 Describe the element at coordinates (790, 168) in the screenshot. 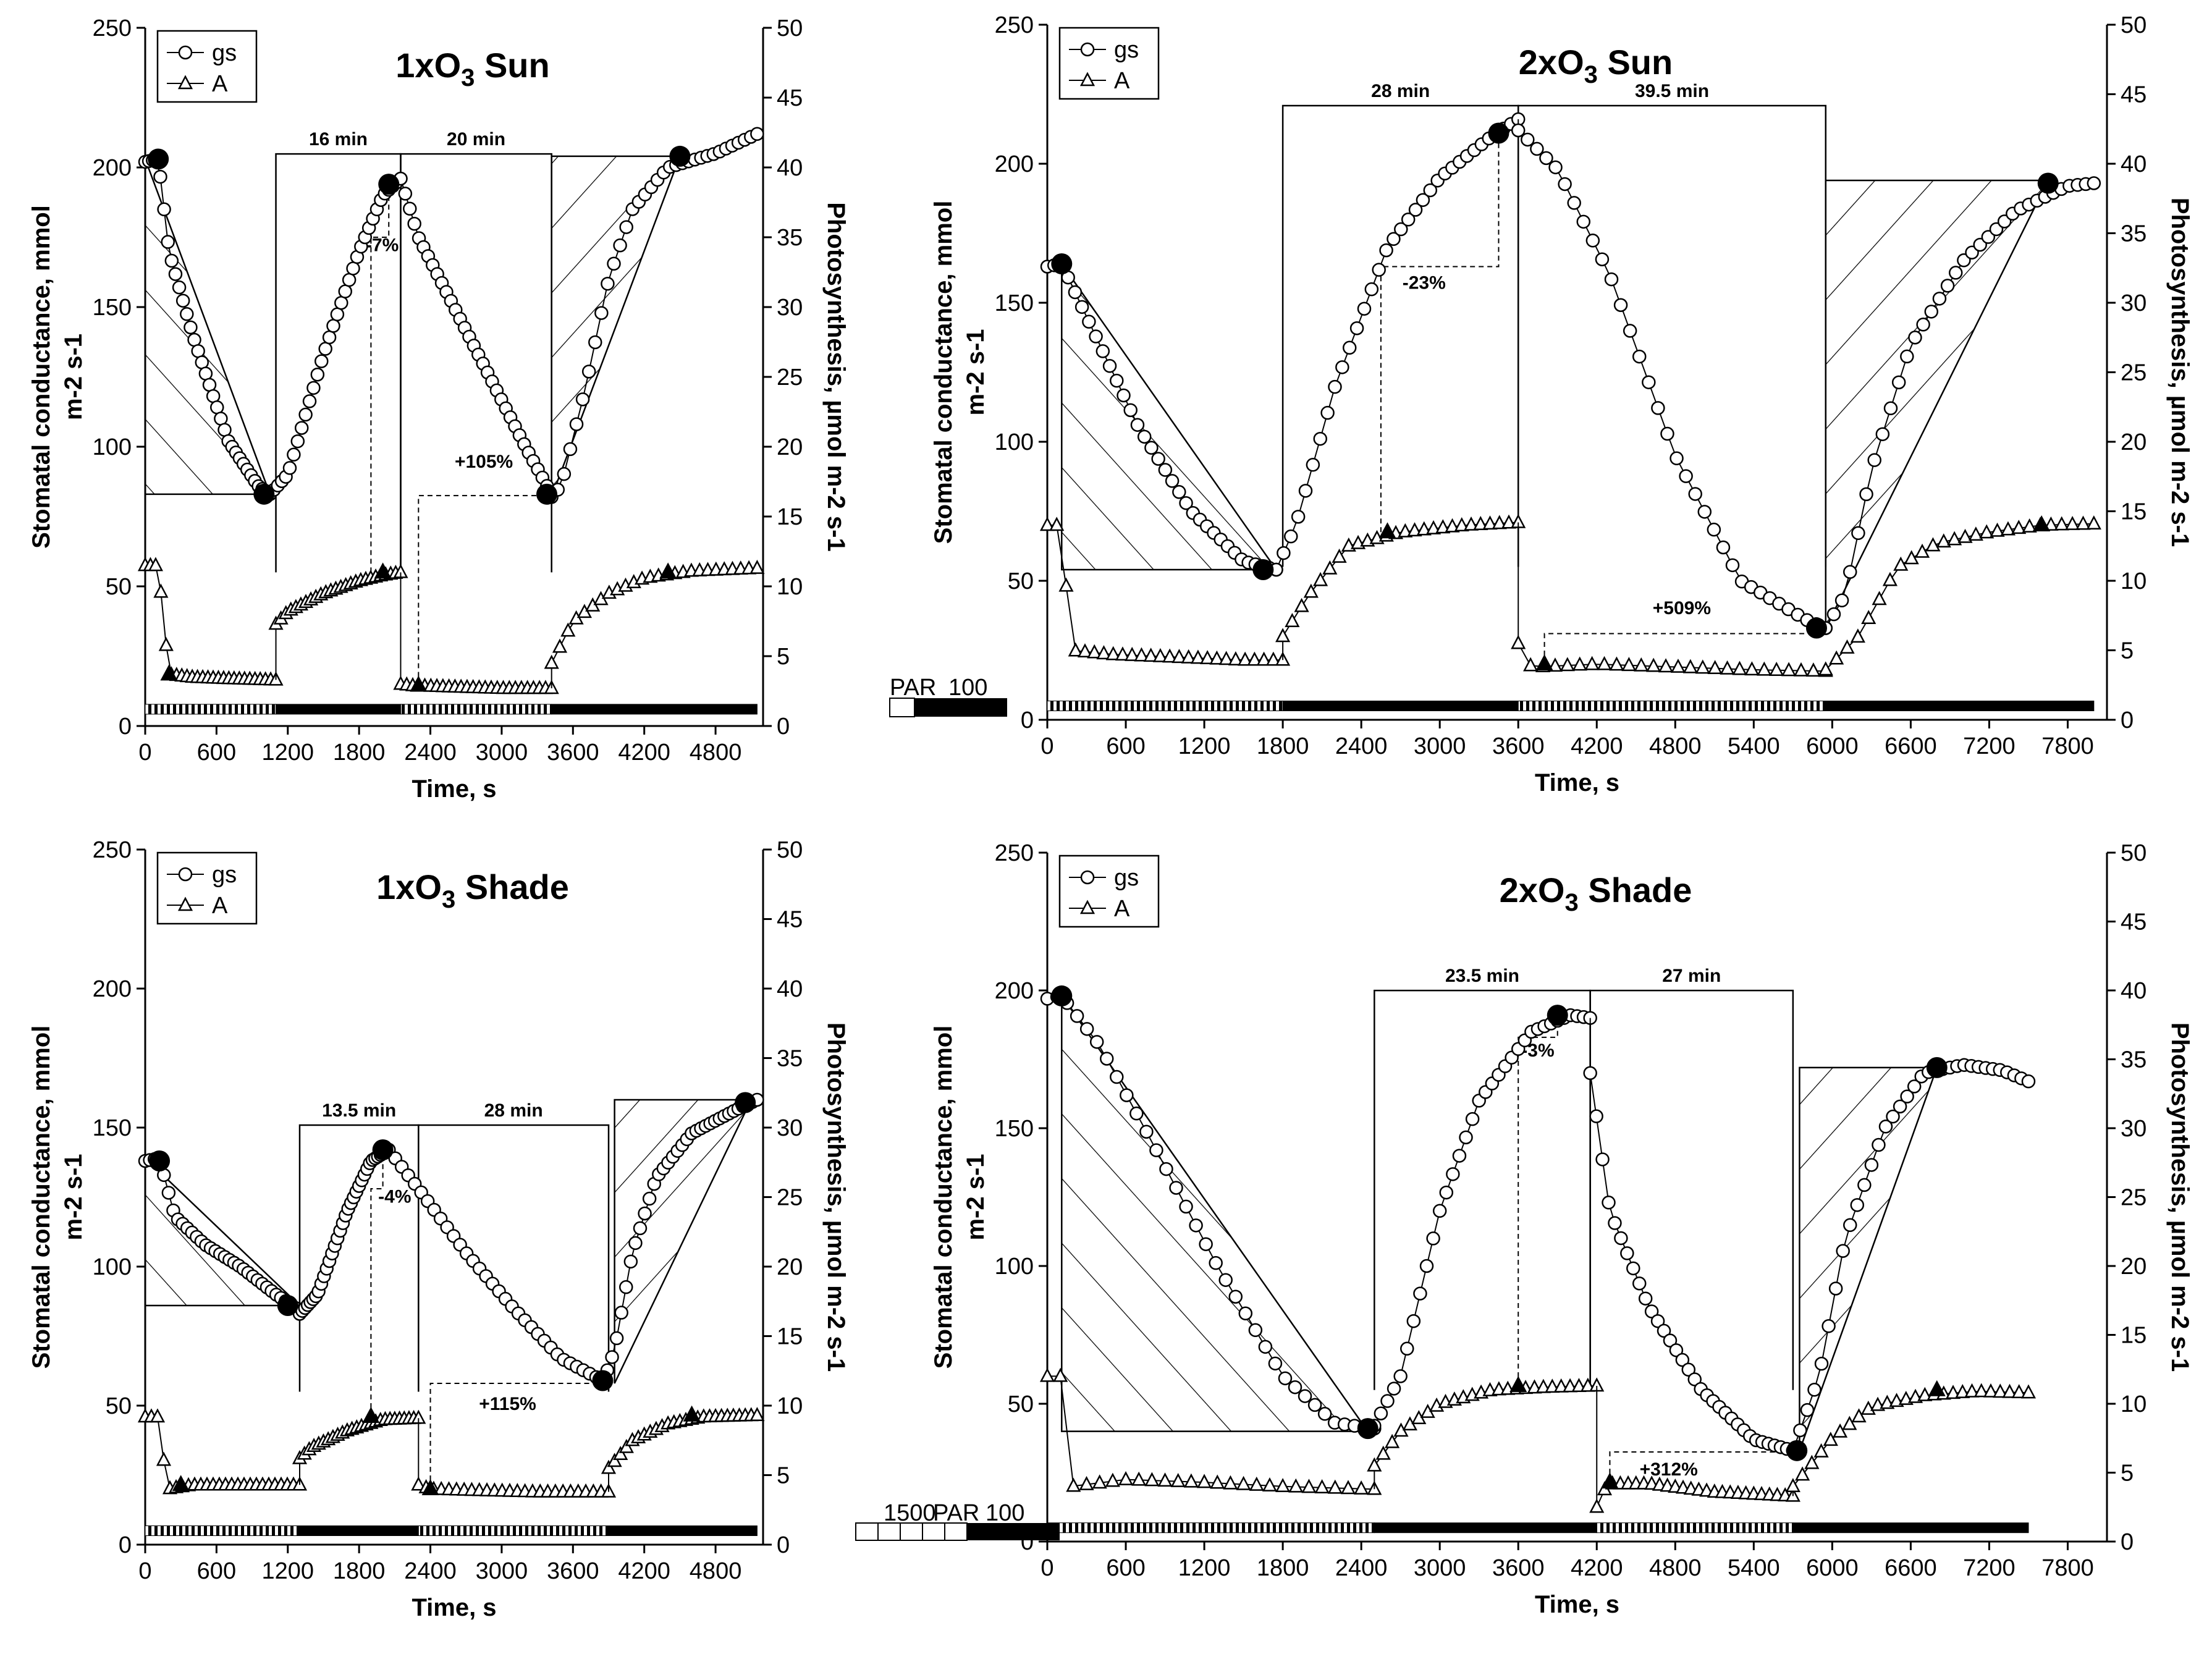

I see `y-right-tick-label: 40` at that location.